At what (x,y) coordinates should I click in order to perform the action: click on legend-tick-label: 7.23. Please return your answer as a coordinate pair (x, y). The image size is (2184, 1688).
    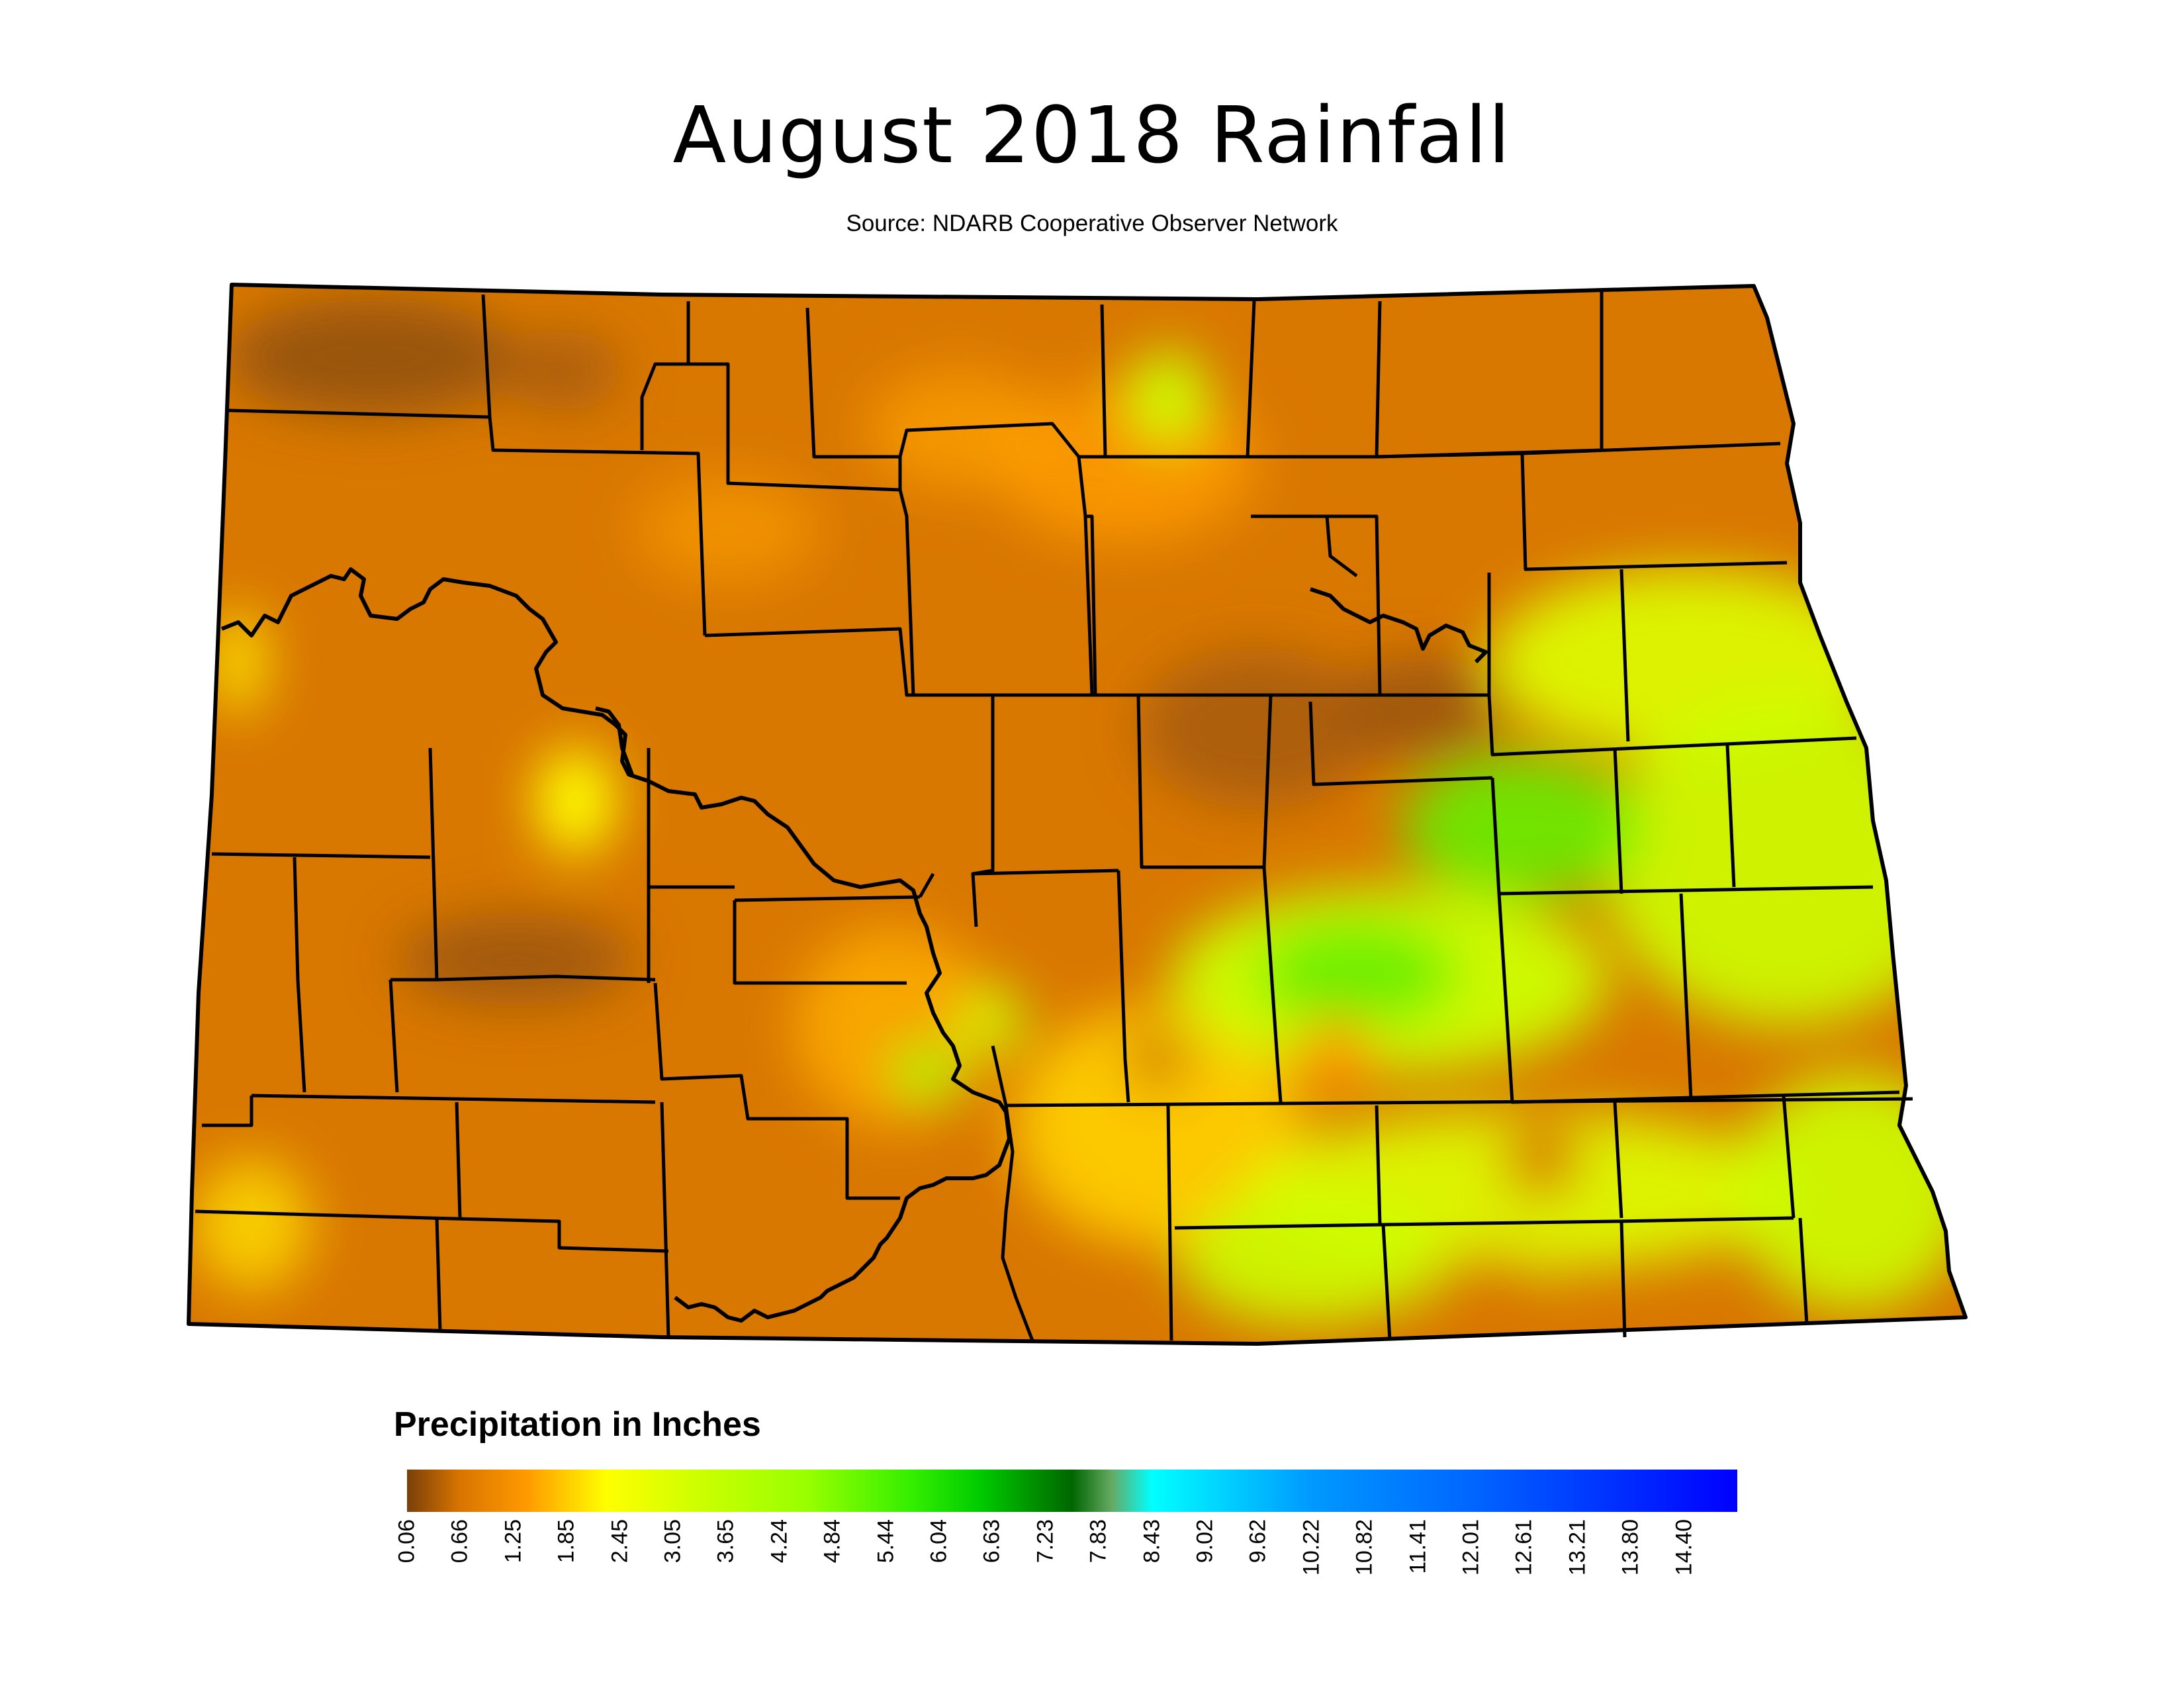
    Looking at the image, I should click on (1045, 1565).